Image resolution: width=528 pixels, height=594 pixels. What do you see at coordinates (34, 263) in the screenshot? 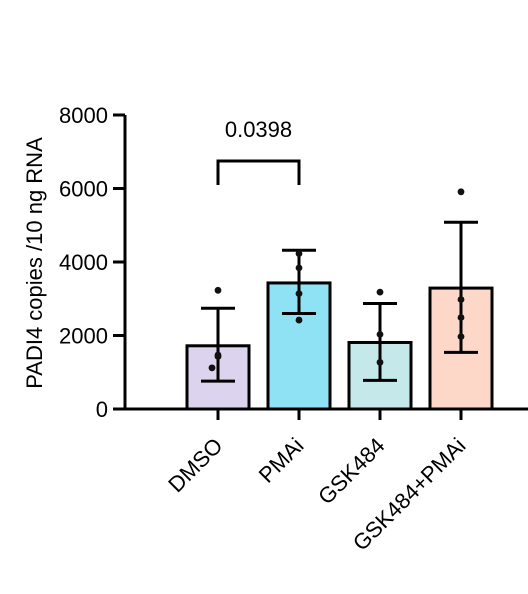
I see `y-axis-label: PADI4 copies /10 ng RNA` at bounding box center [34, 263].